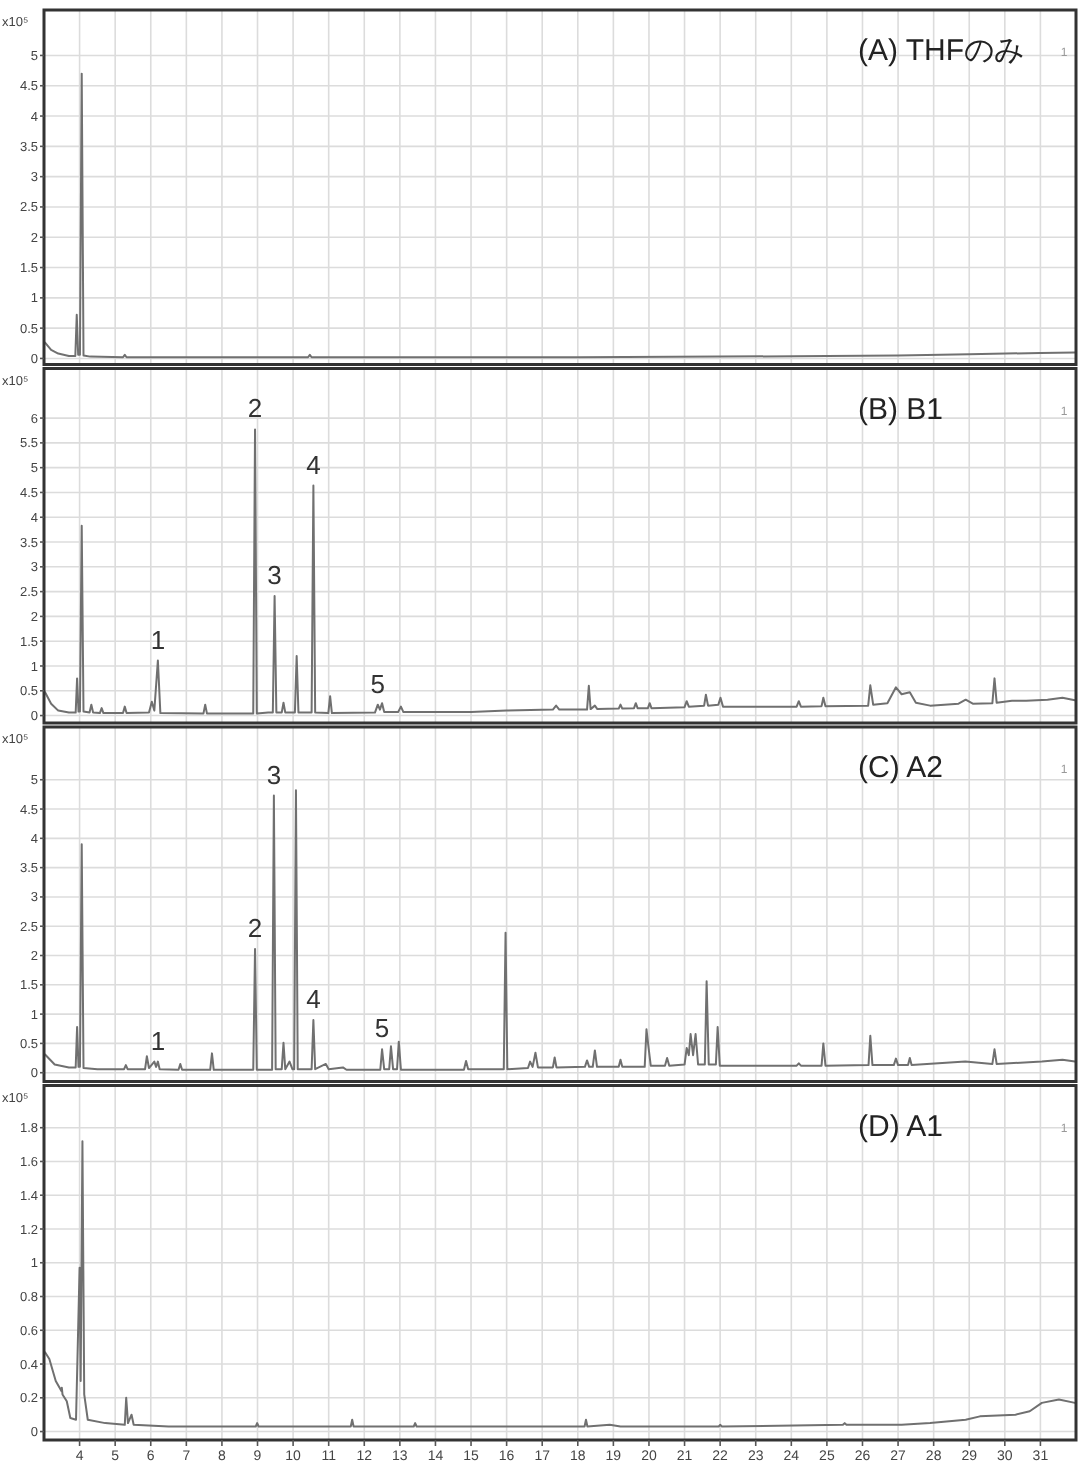  Describe the element at coordinates (901, 1126) in the screenshot. I see `text: (D) A1` at that location.